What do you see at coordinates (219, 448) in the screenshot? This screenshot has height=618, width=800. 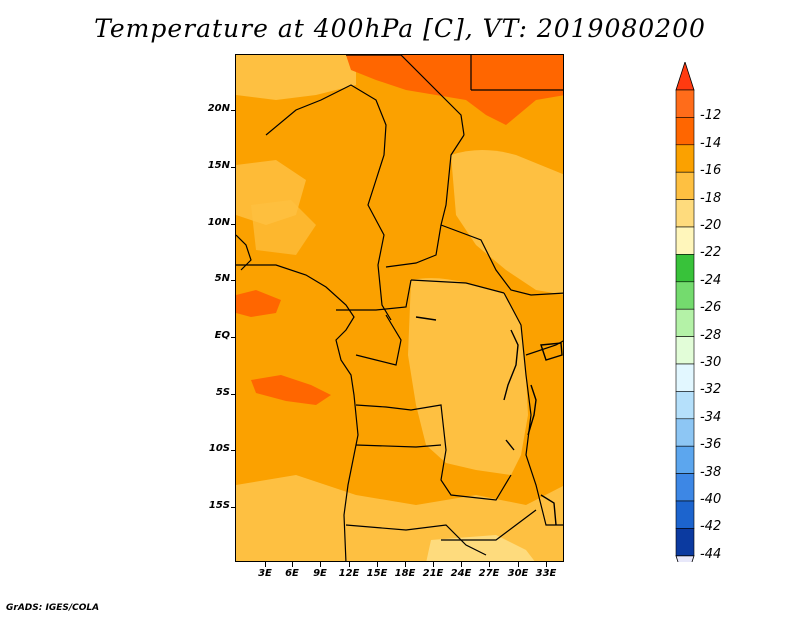 I see `lat-label: 10S` at bounding box center [219, 448].